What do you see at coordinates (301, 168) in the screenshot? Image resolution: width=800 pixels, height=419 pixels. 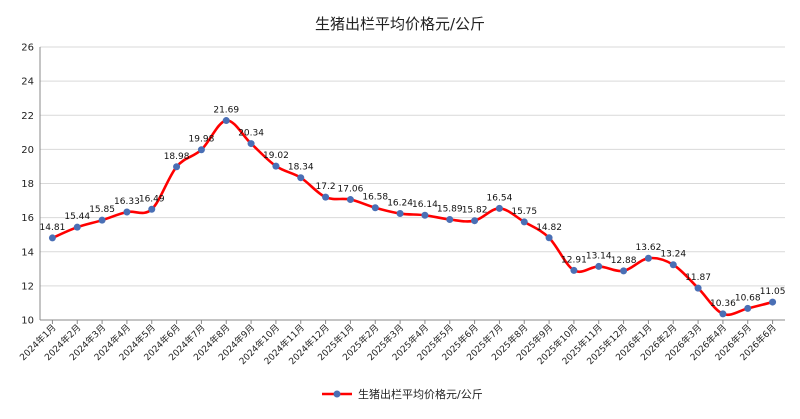 I see `data-label: 18.34` at bounding box center [301, 168].